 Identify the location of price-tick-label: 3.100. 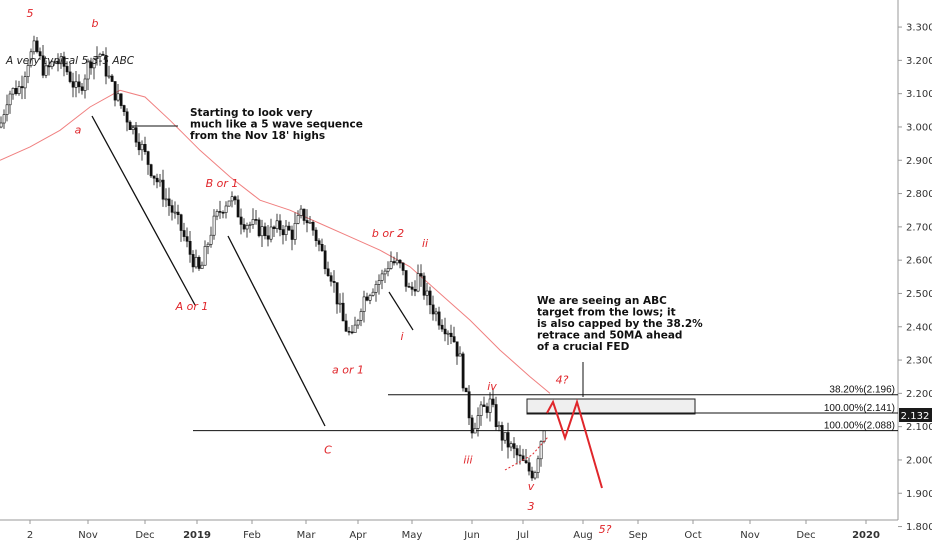
(919, 94).